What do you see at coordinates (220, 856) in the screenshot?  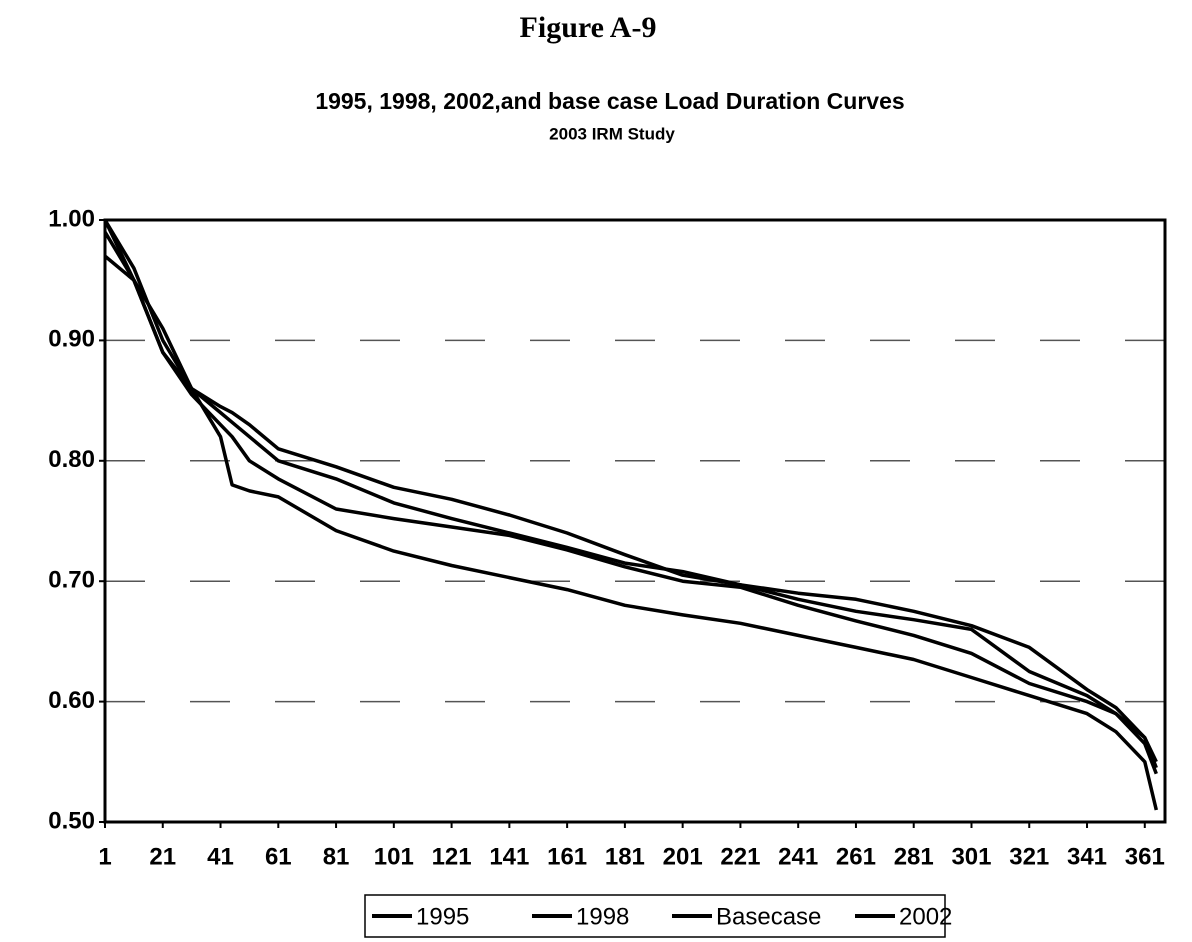 I see `x-tick-label: 41` at bounding box center [220, 856].